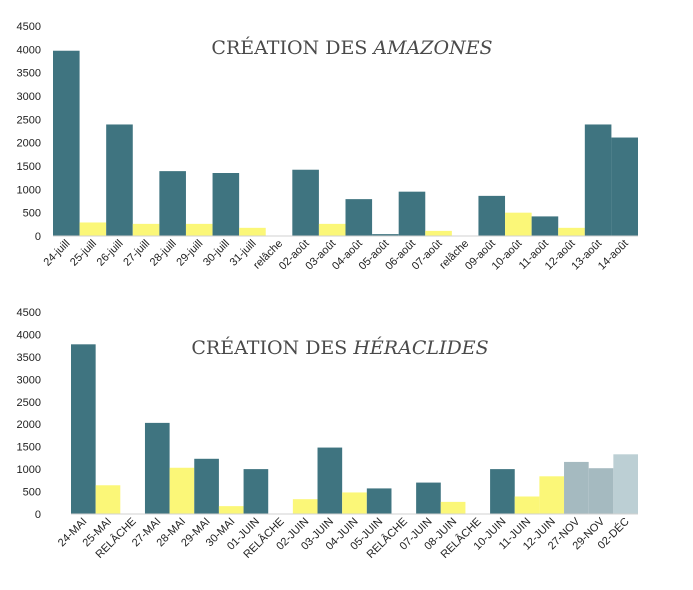 This screenshot has height=590, width=693. I want to click on chart-title-amazones: CRÉATION DES AMAZONES, so click(351, 47).